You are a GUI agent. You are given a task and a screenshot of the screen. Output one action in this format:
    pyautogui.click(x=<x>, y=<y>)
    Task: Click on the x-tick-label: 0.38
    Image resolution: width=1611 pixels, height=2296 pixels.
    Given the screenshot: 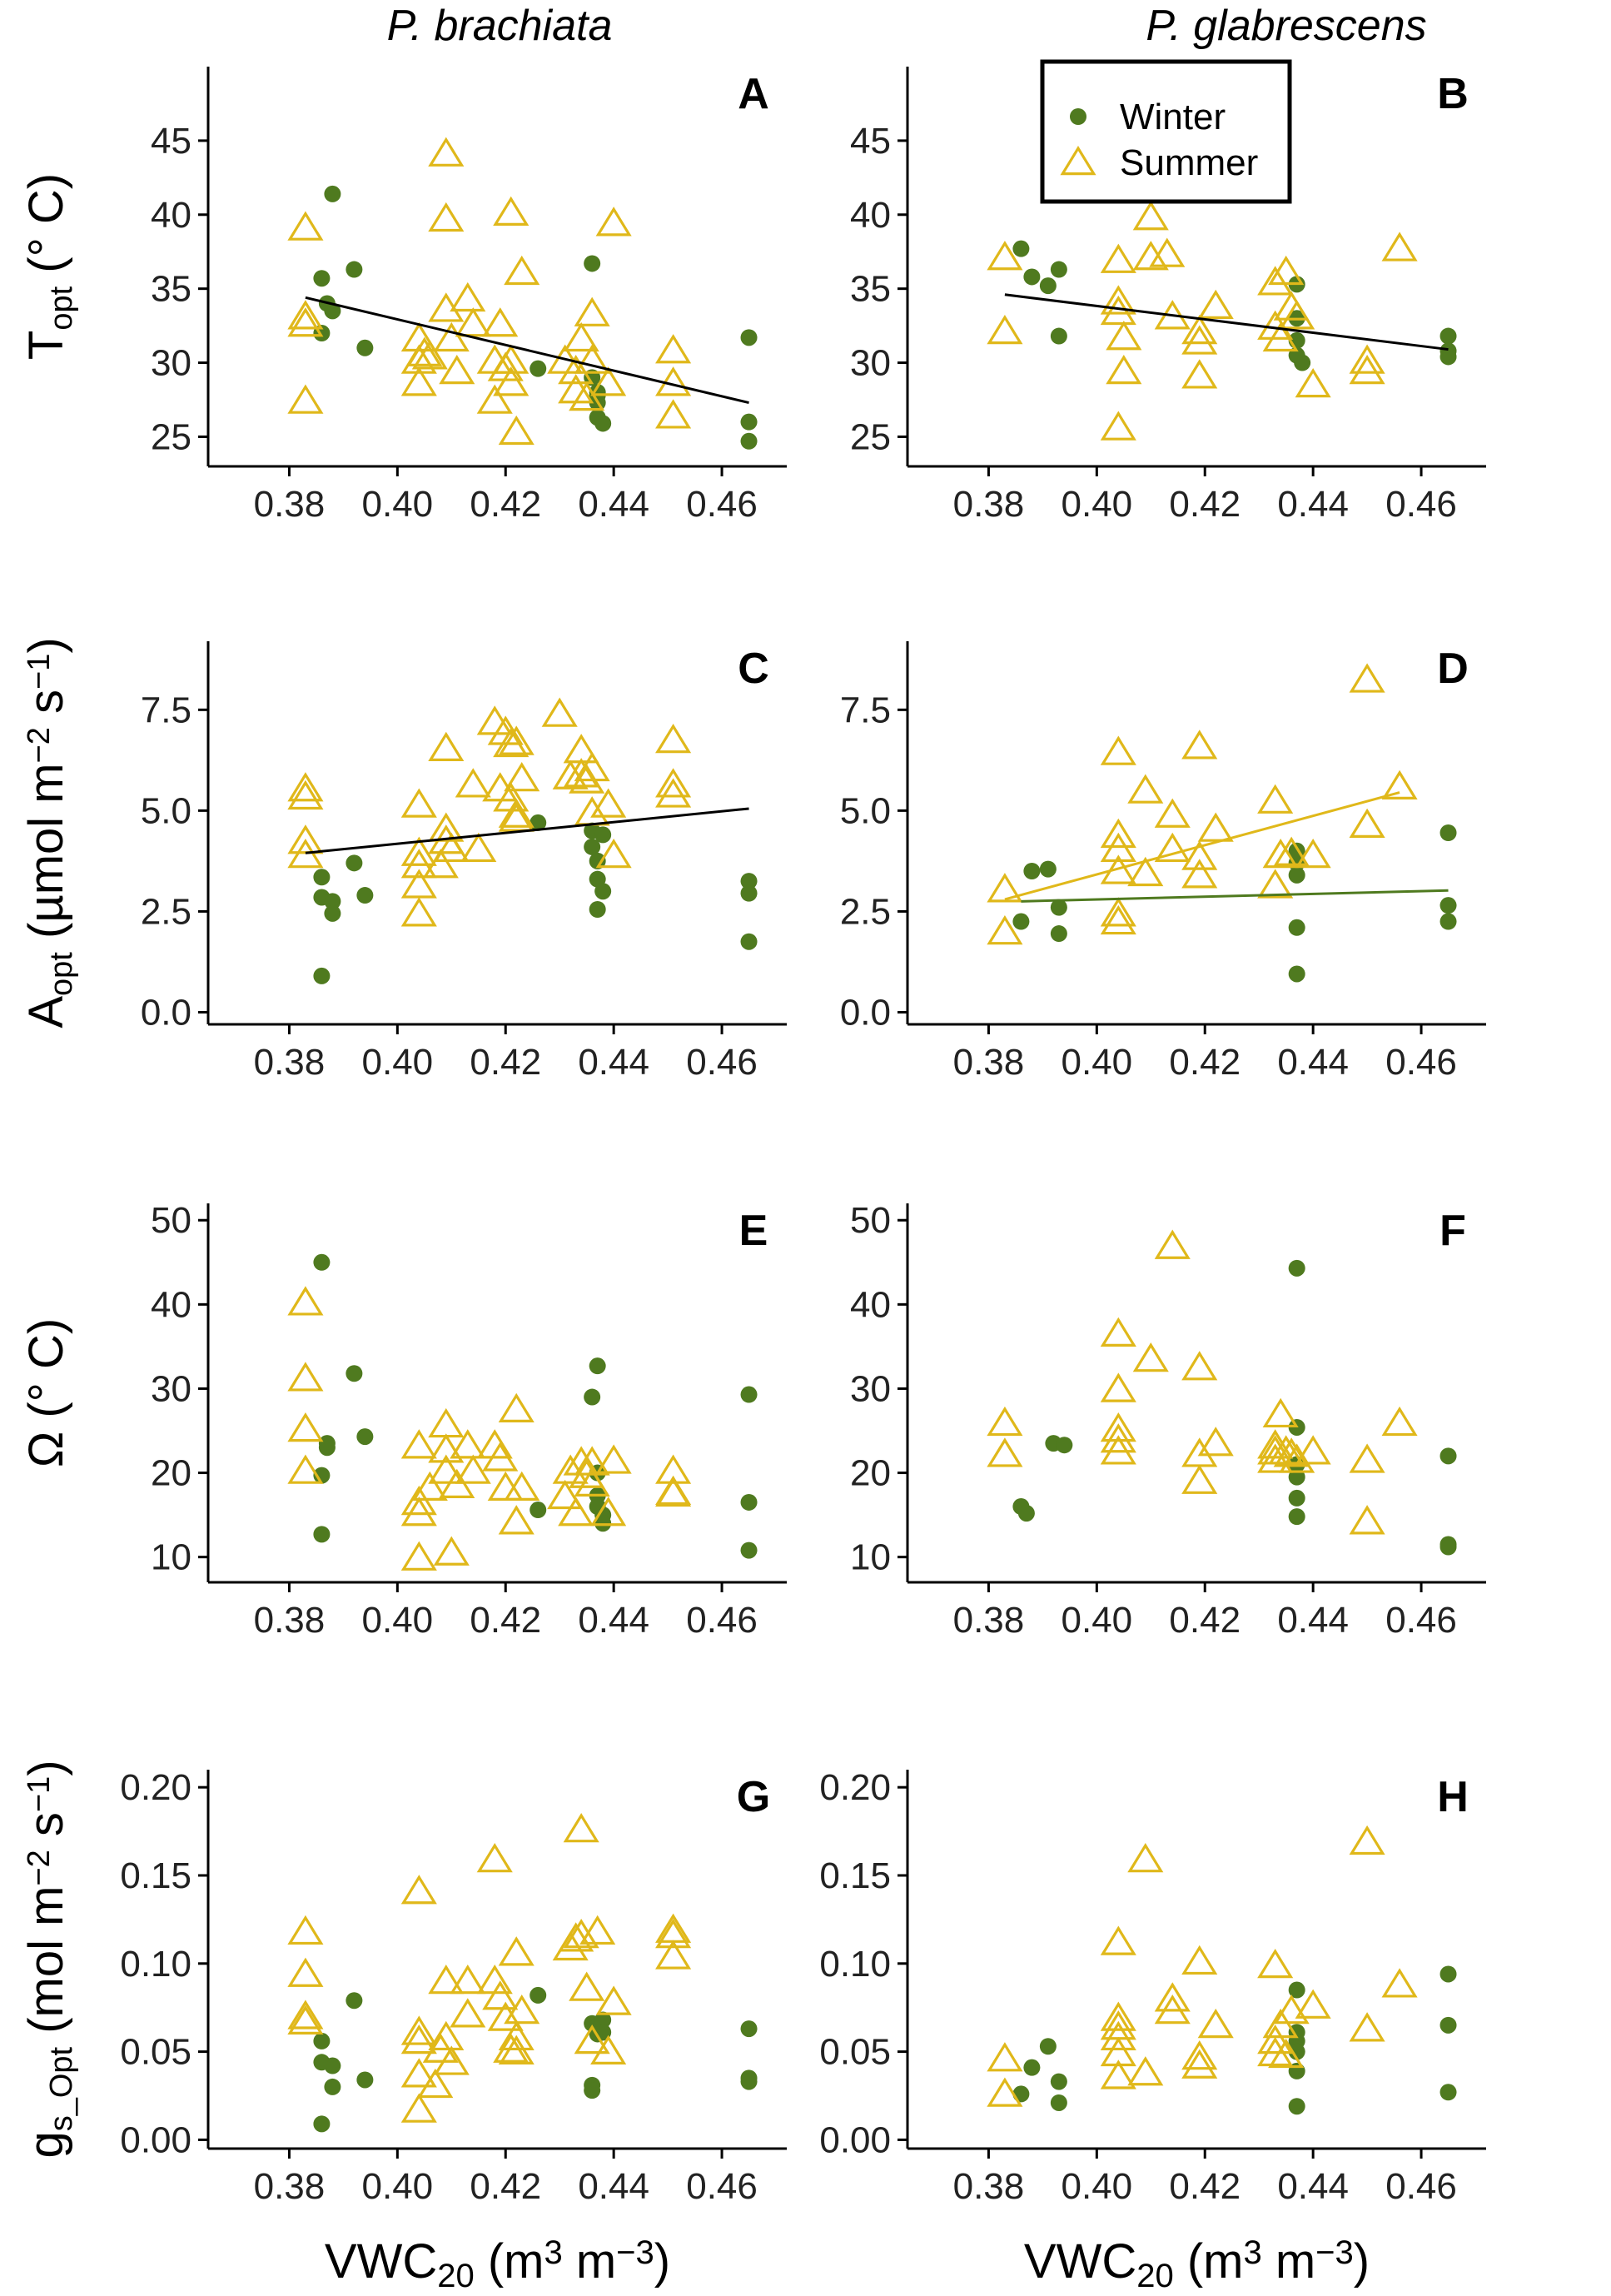 What is the action you would take?
    pyautogui.click(x=290, y=505)
    